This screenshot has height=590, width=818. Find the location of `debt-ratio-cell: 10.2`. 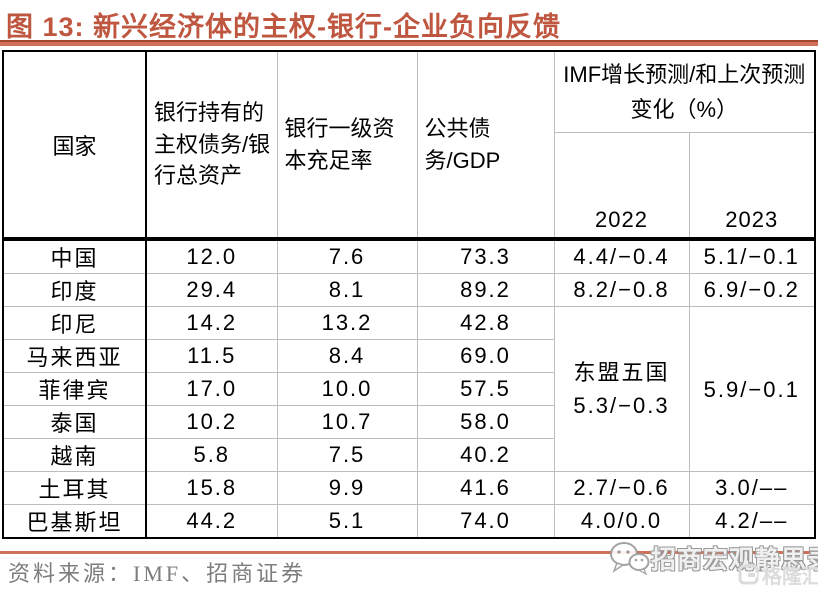

debt-ratio-cell: 10.2 is located at coordinates (211, 422).